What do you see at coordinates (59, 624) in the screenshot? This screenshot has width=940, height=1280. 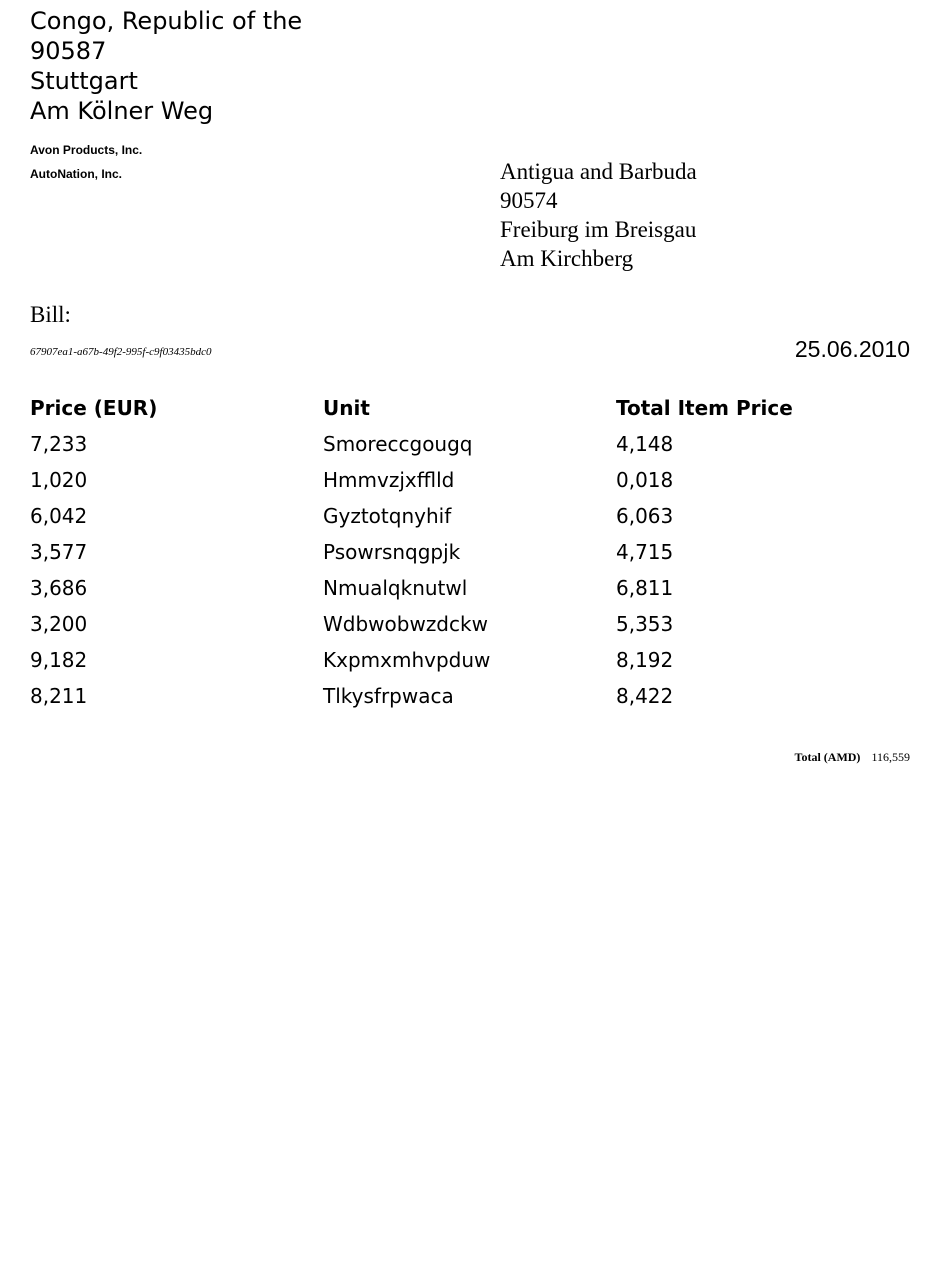 I see `price-cell: 3,200` at bounding box center [59, 624].